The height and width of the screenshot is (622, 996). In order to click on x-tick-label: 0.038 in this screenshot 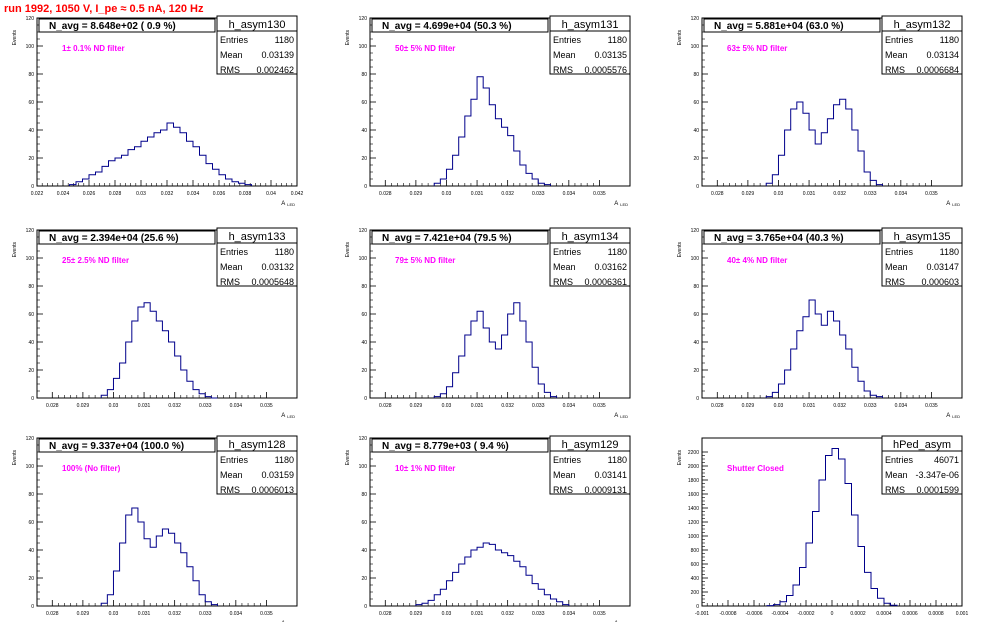, I will do `click(245, 194)`.